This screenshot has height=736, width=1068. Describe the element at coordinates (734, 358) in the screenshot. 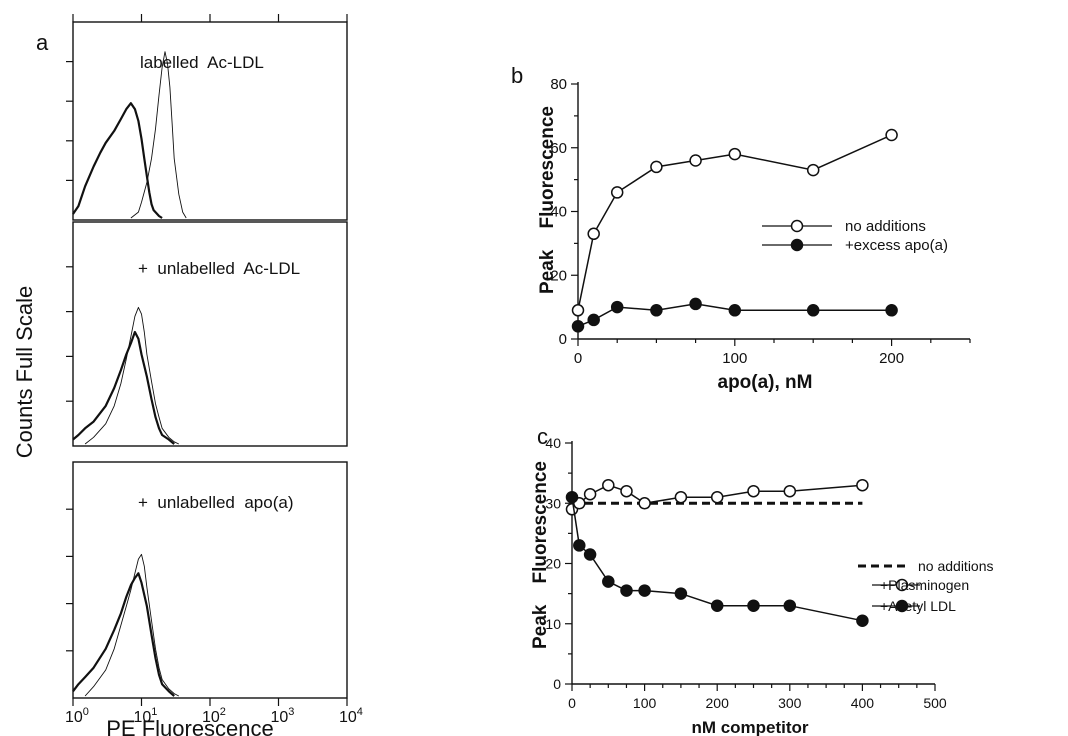

I see `panel-b-x-tick-label-1: 100` at that location.